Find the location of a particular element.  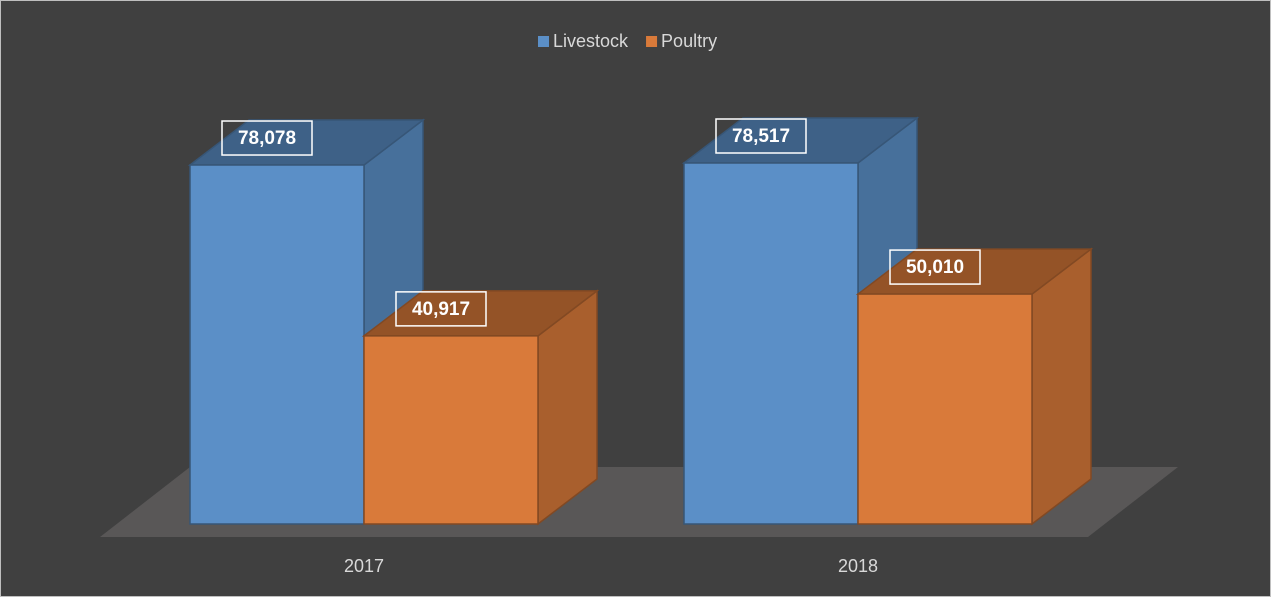

legend-label: Poultry is located at coordinates (689, 41).